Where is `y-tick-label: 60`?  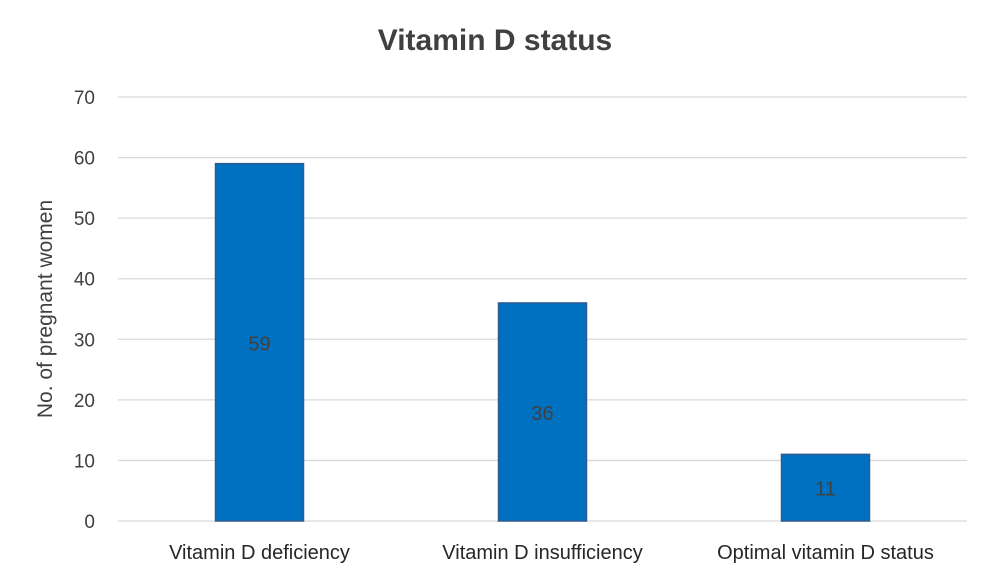
y-tick-label: 60 is located at coordinates (84, 159).